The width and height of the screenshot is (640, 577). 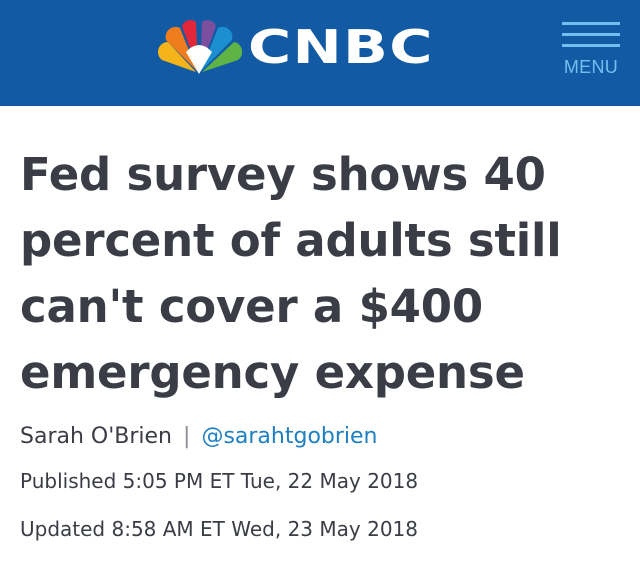 I want to click on byline: Sarah O'Brien | @sarahtgobrien, so click(x=318, y=436).